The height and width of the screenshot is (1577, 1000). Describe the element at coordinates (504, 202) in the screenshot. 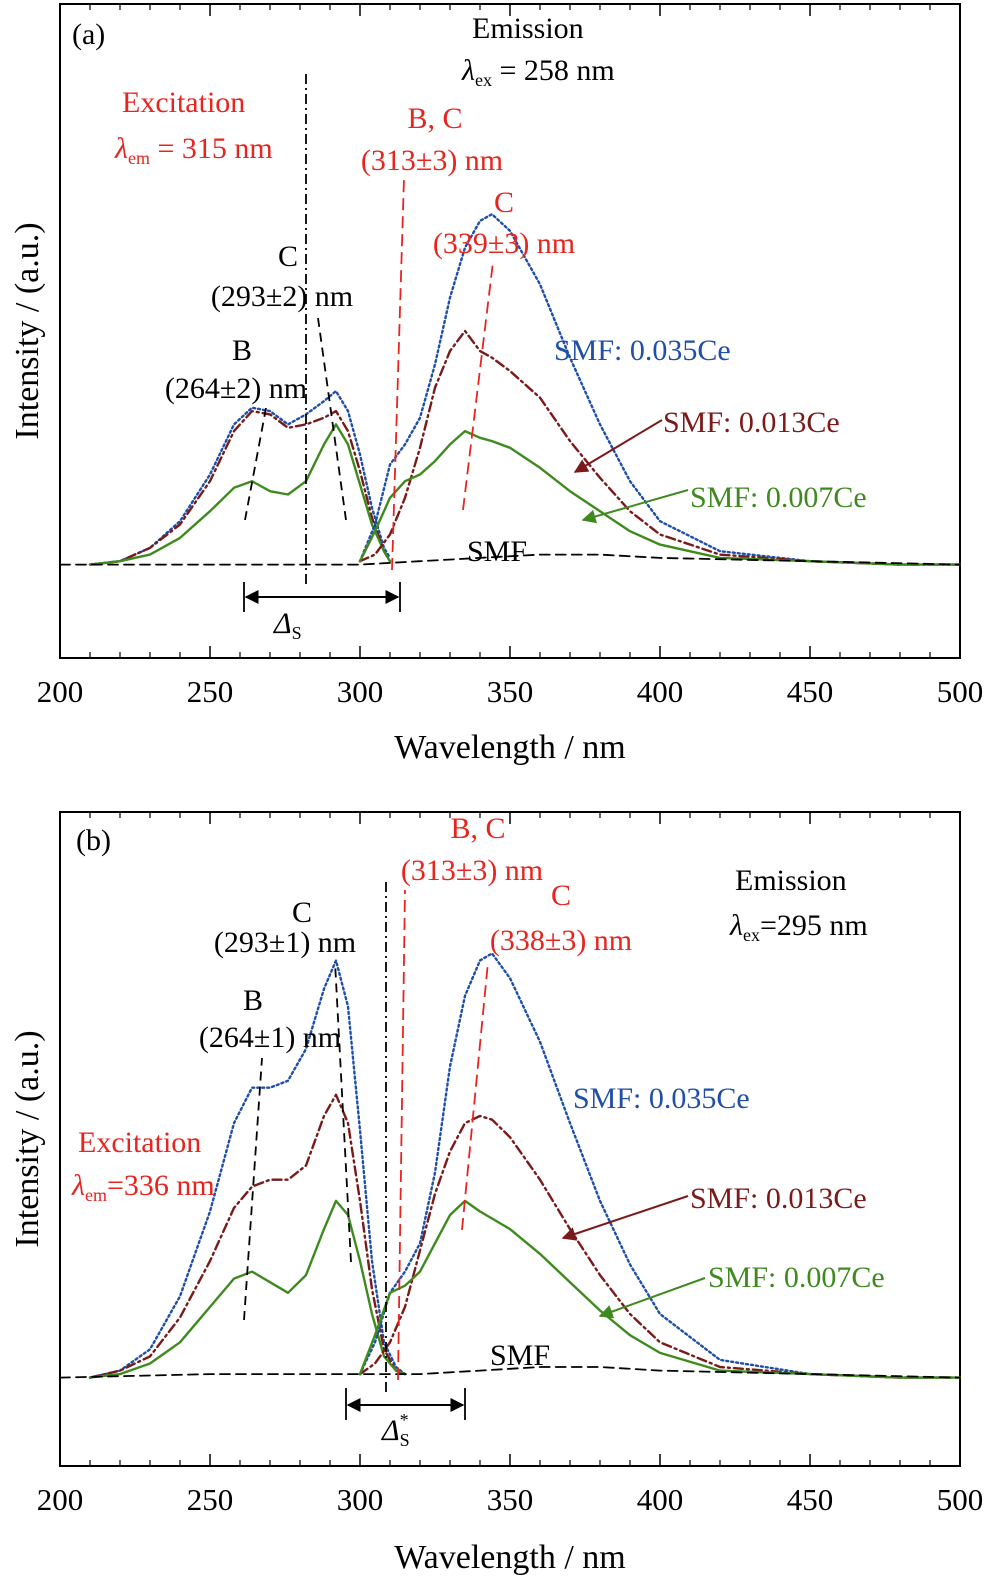

I see `peak-c-red-label-a: C` at that location.